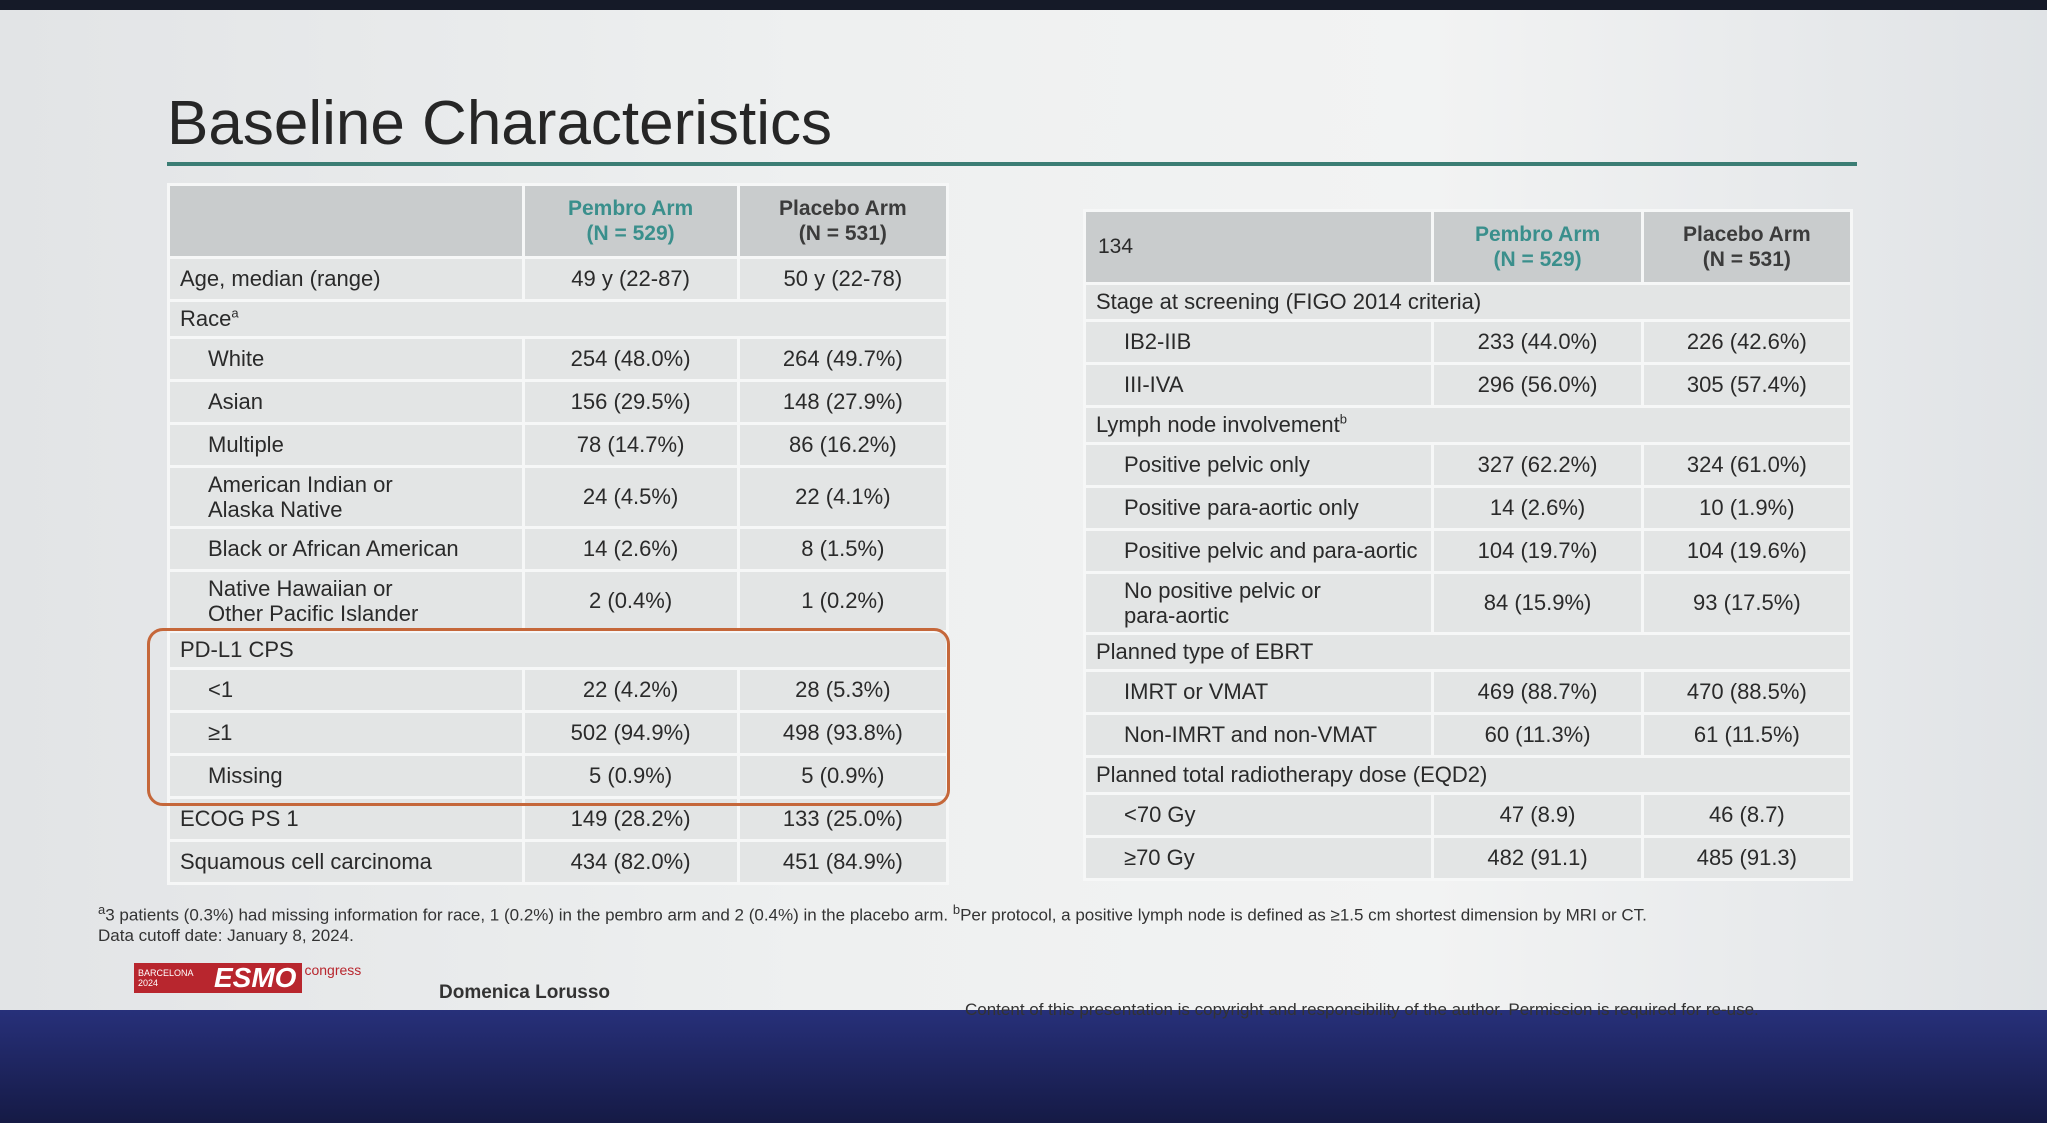 The image size is (2047, 1123). I want to click on sub-row: White 254 (48.0%) 264 (49.7%), so click(558, 359).